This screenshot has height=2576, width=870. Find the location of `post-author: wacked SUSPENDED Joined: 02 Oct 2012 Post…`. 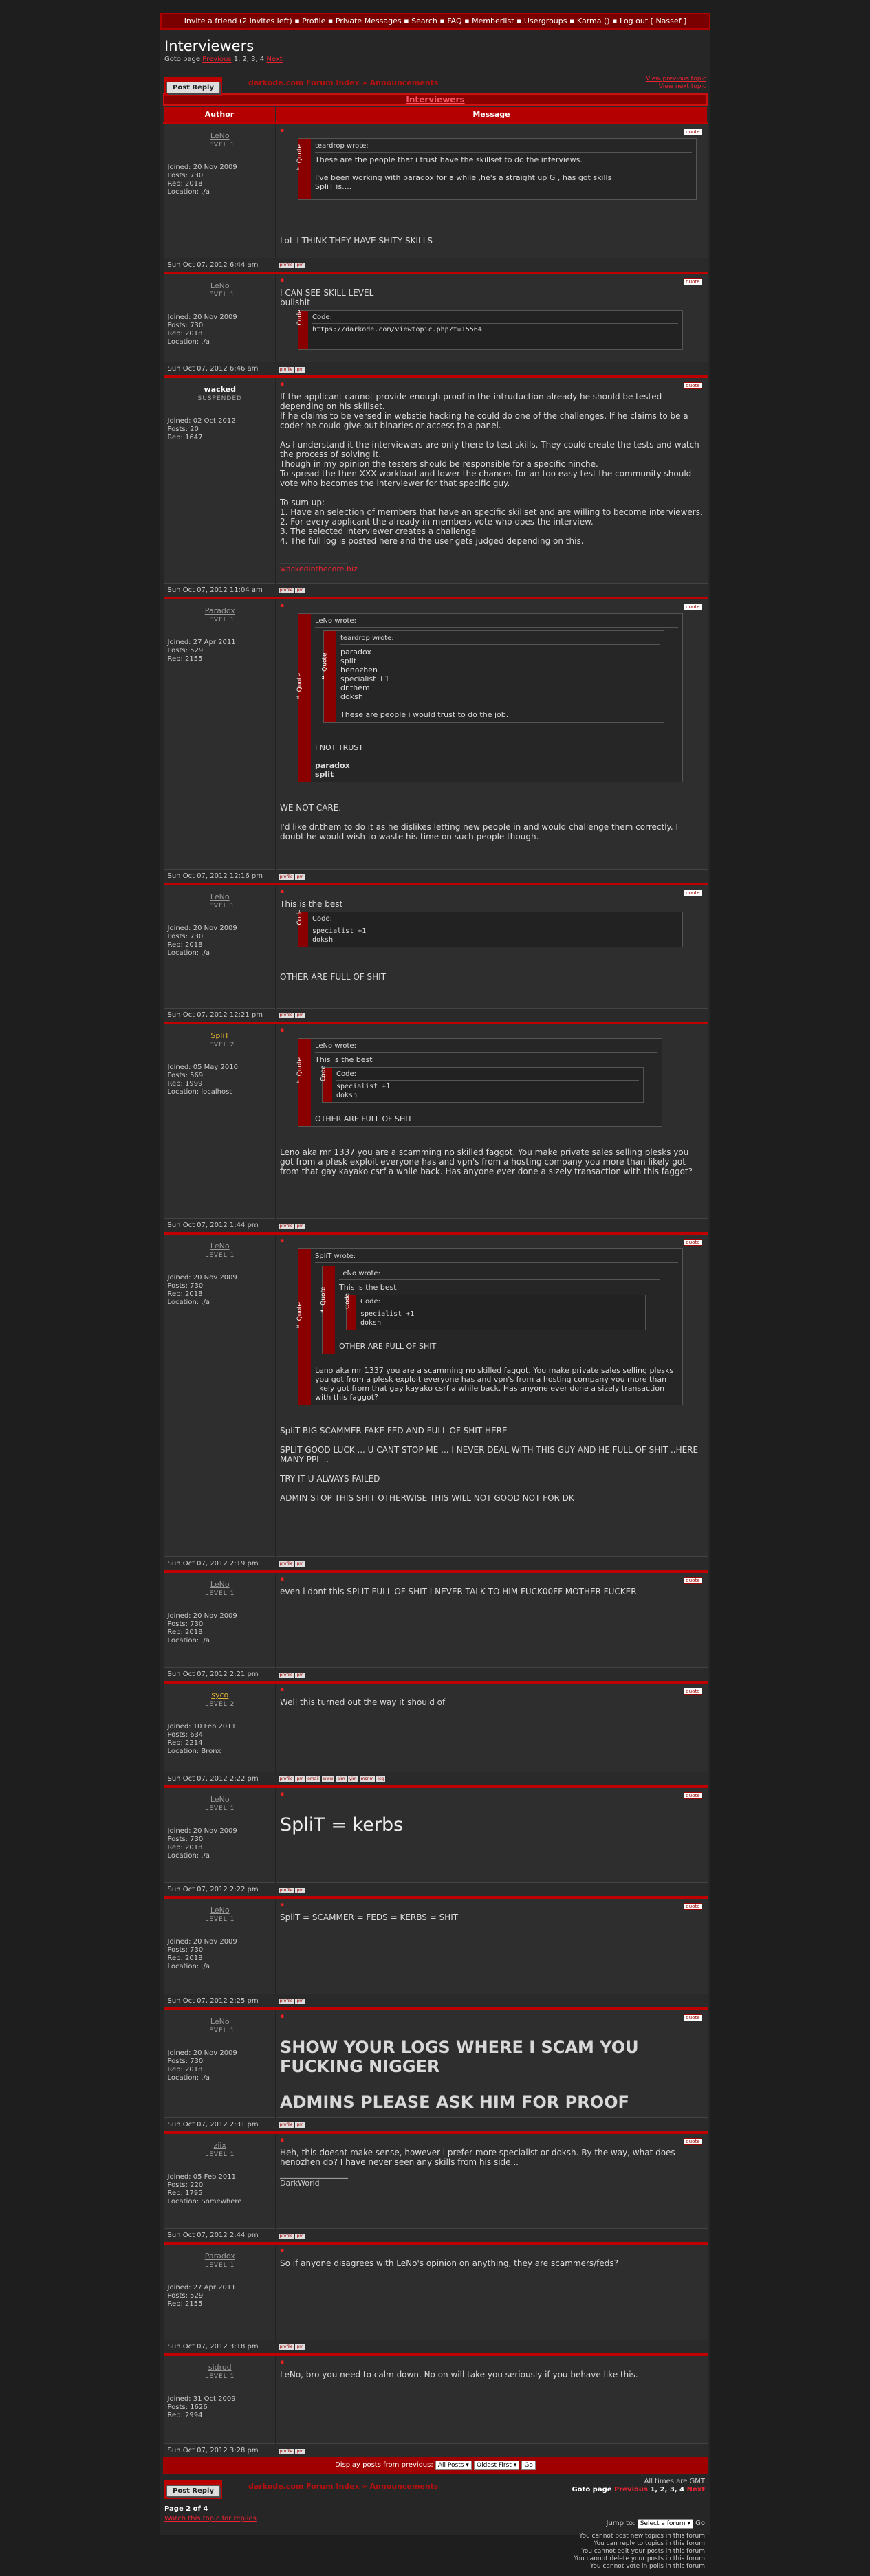

post-author: wacked SUSPENDED Joined: 02 Oct 2012 Post… is located at coordinates (220, 479).